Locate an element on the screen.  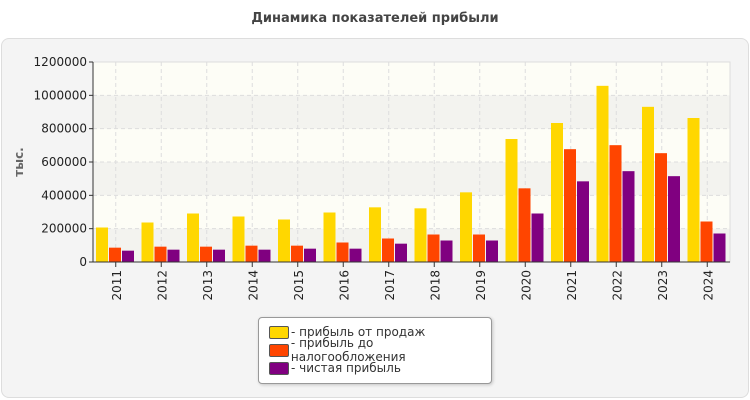
x-tick-label: 2017 is located at coordinates (390, 285).